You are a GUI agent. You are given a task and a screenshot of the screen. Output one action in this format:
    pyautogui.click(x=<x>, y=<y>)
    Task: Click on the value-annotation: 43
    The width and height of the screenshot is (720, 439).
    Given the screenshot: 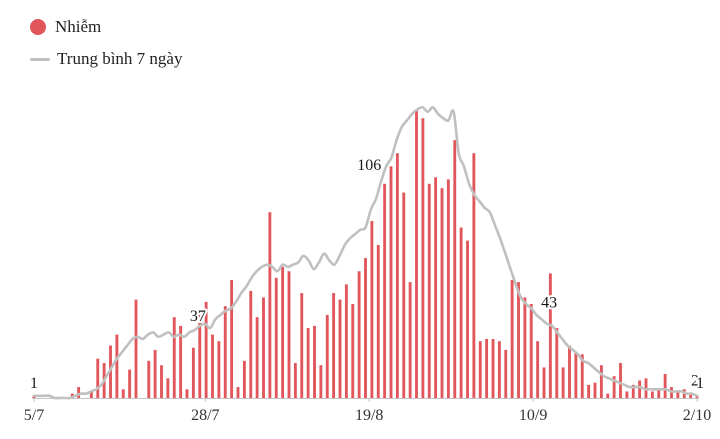 What is the action you would take?
    pyautogui.click(x=549, y=303)
    